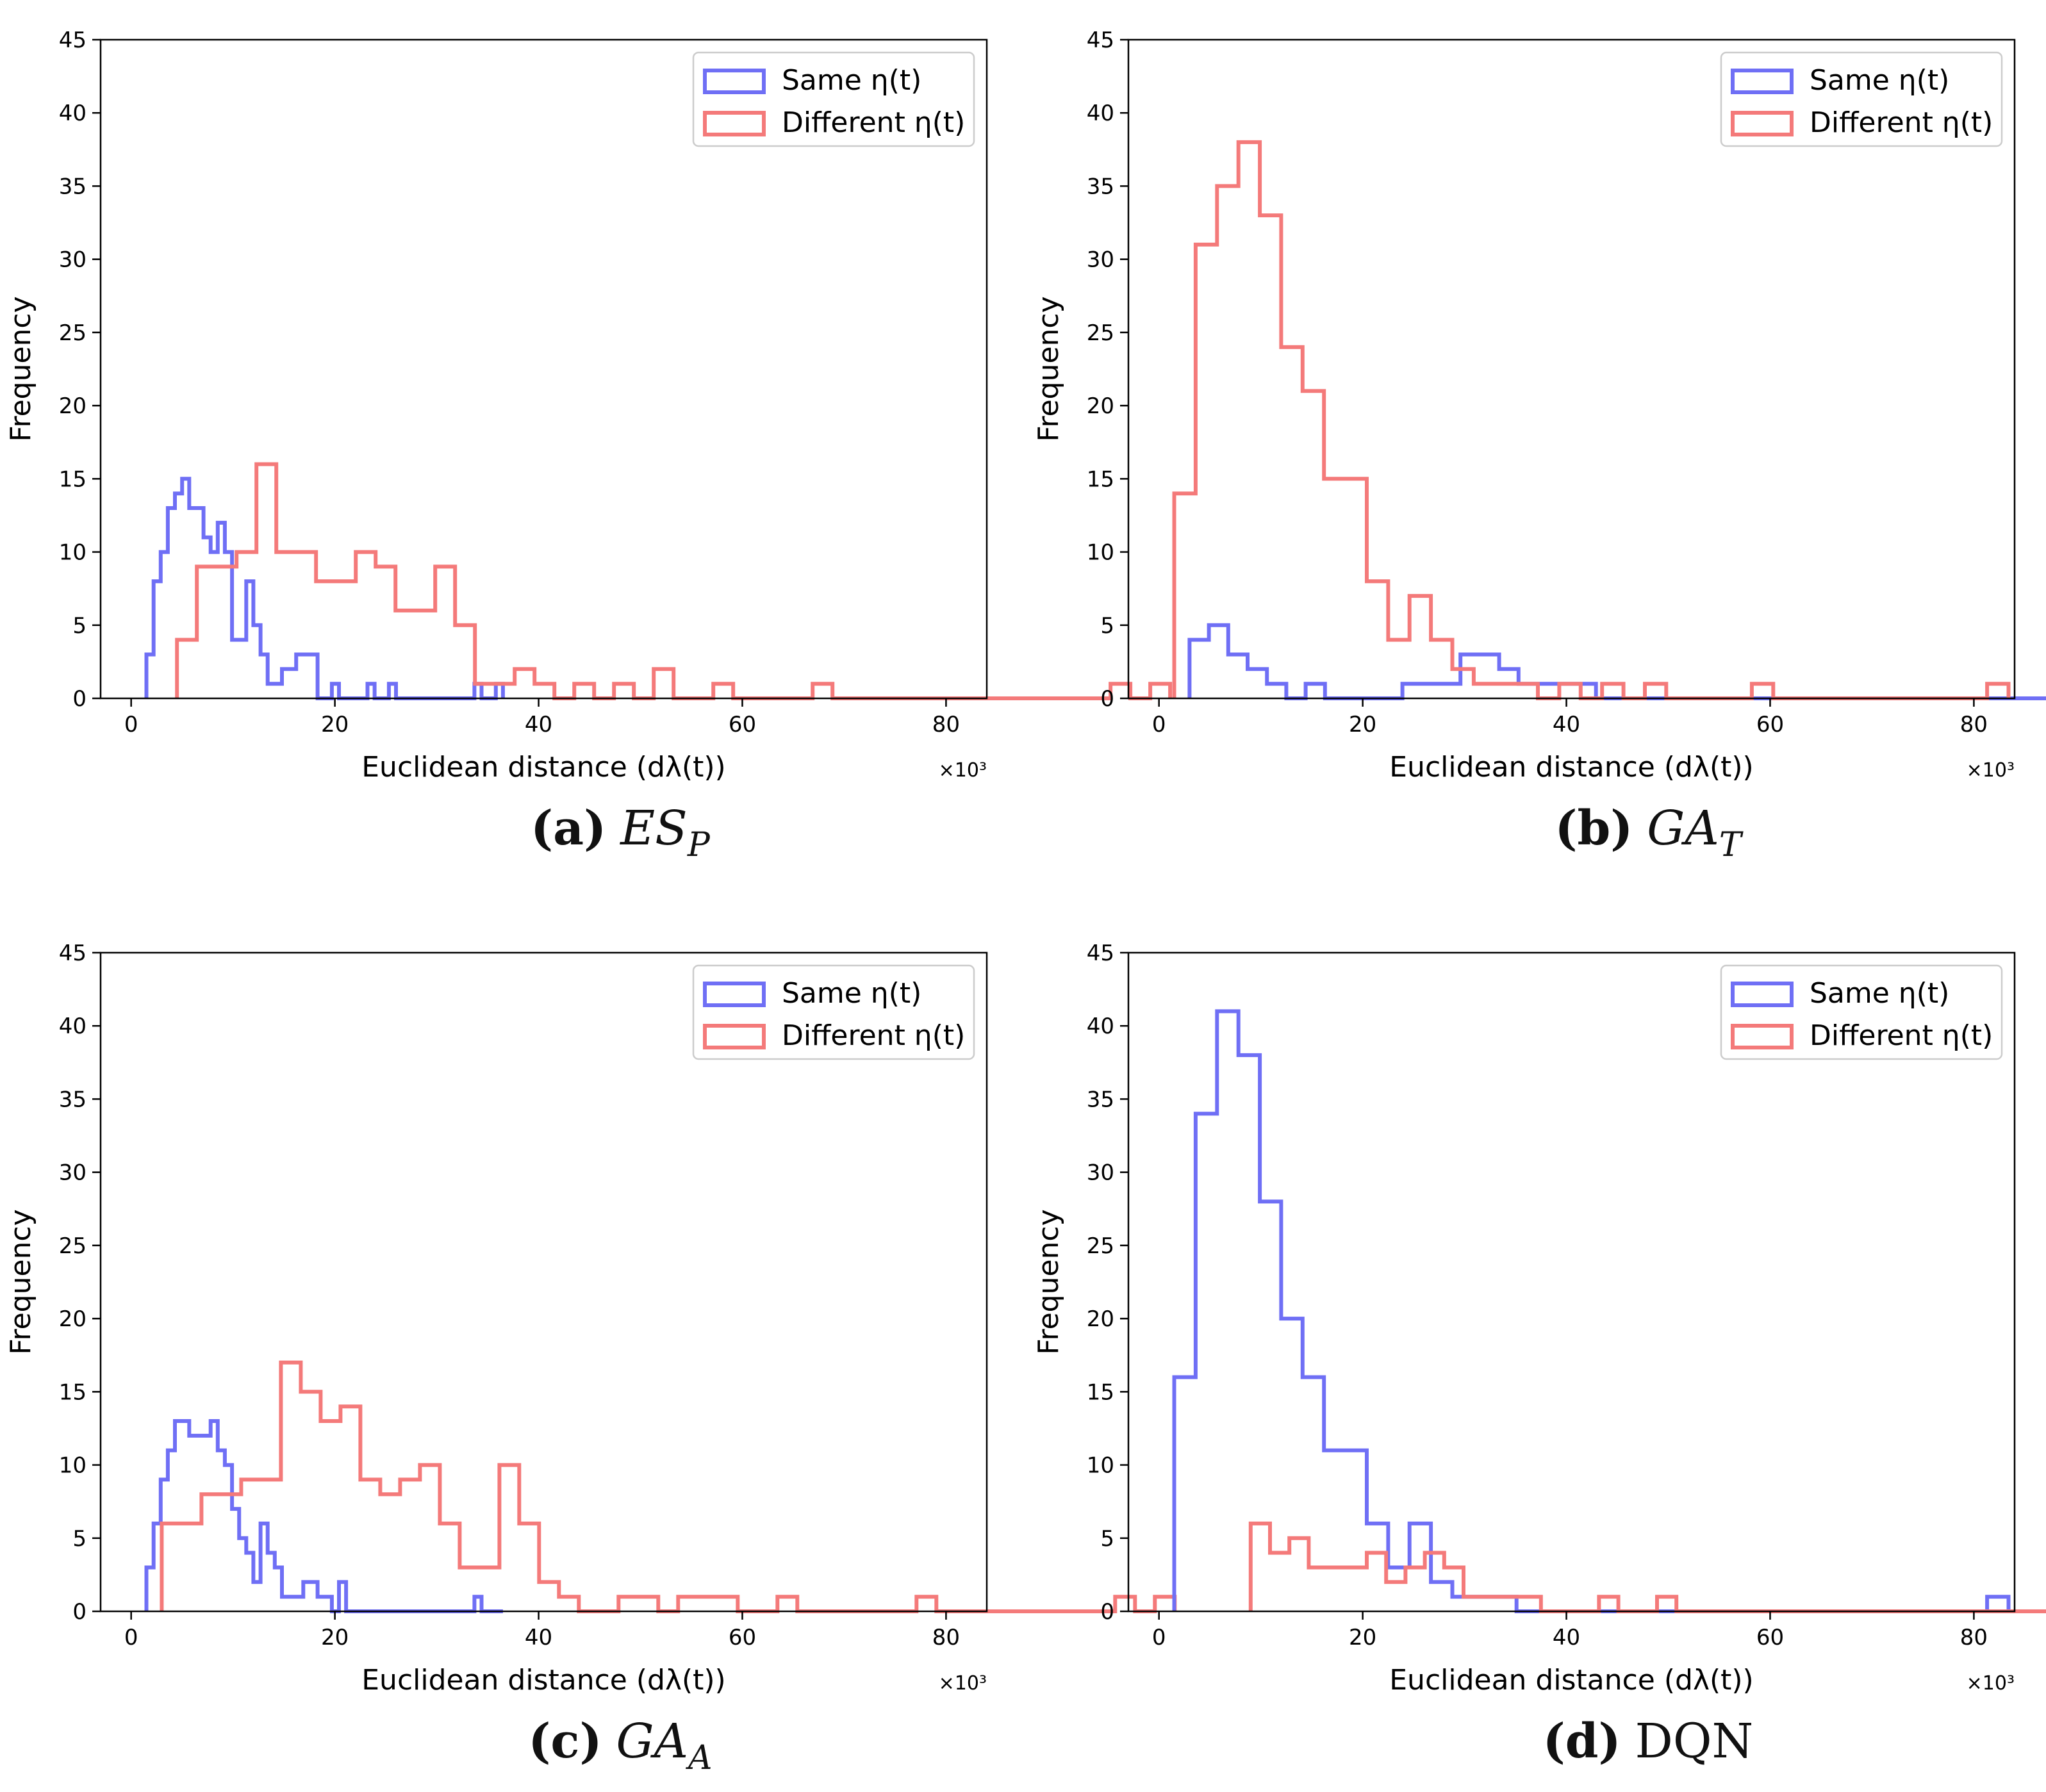 This screenshot has width=2046, height=1792. What do you see at coordinates (1594, 828) in the screenshot?
I see `caption-letter: (b)` at bounding box center [1594, 828].